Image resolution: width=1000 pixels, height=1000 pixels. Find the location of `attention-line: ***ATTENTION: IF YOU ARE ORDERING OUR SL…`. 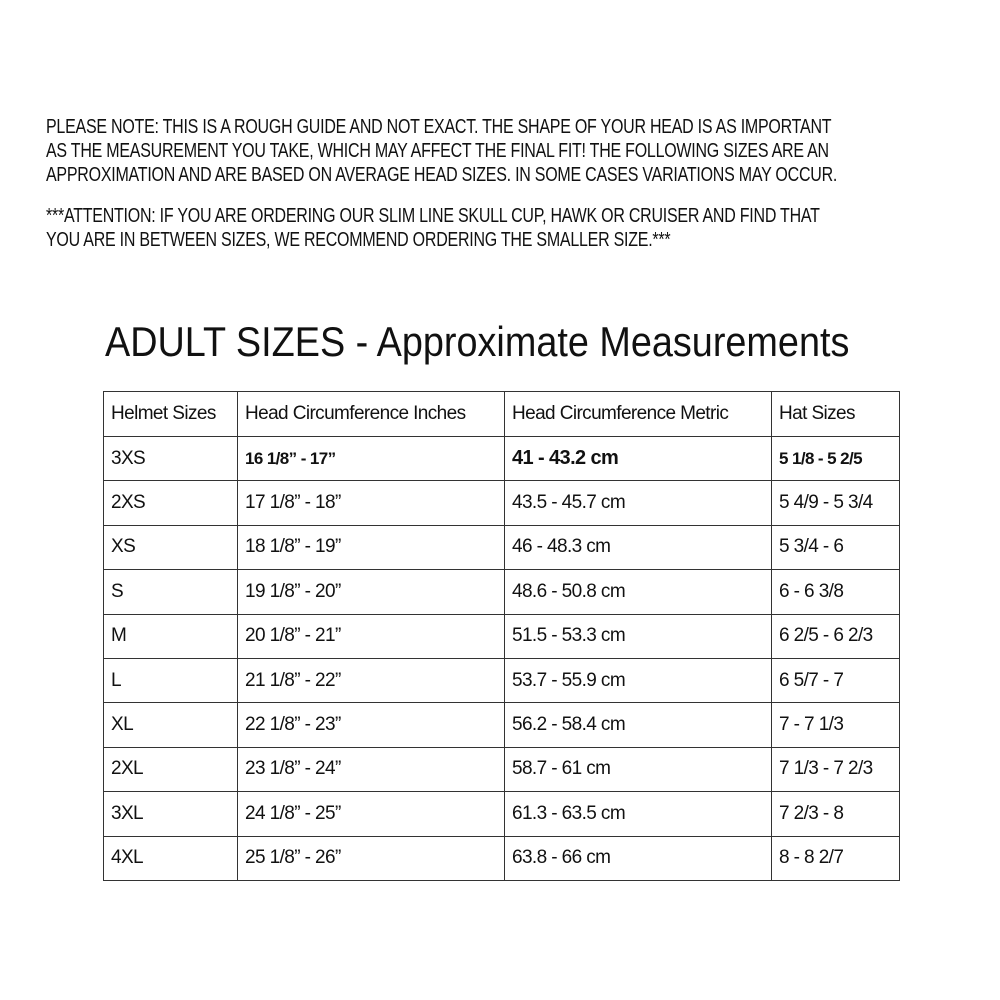

attention-line: ***ATTENTION: IF YOU ARE ORDERING OUR SL… is located at coordinates (433, 216).